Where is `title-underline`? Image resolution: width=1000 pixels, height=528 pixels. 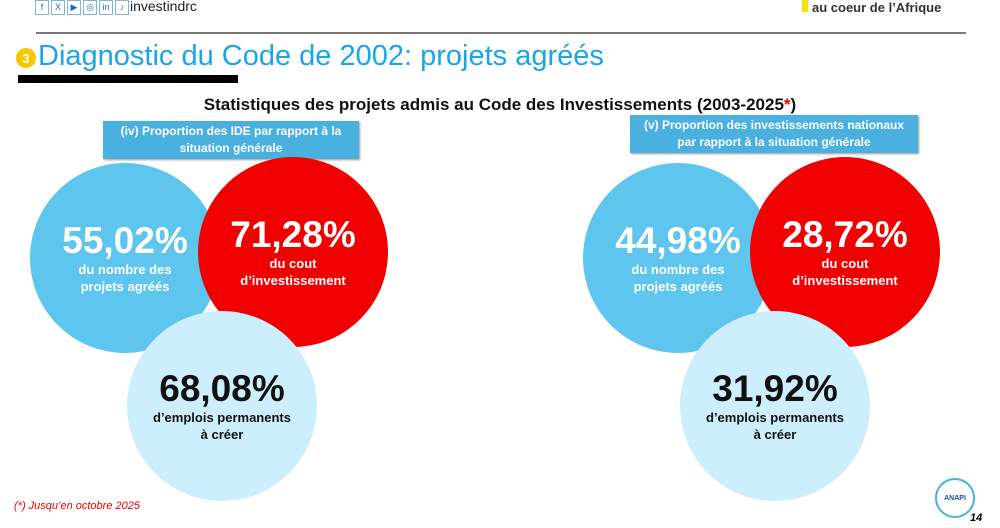 title-underline is located at coordinates (128, 79).